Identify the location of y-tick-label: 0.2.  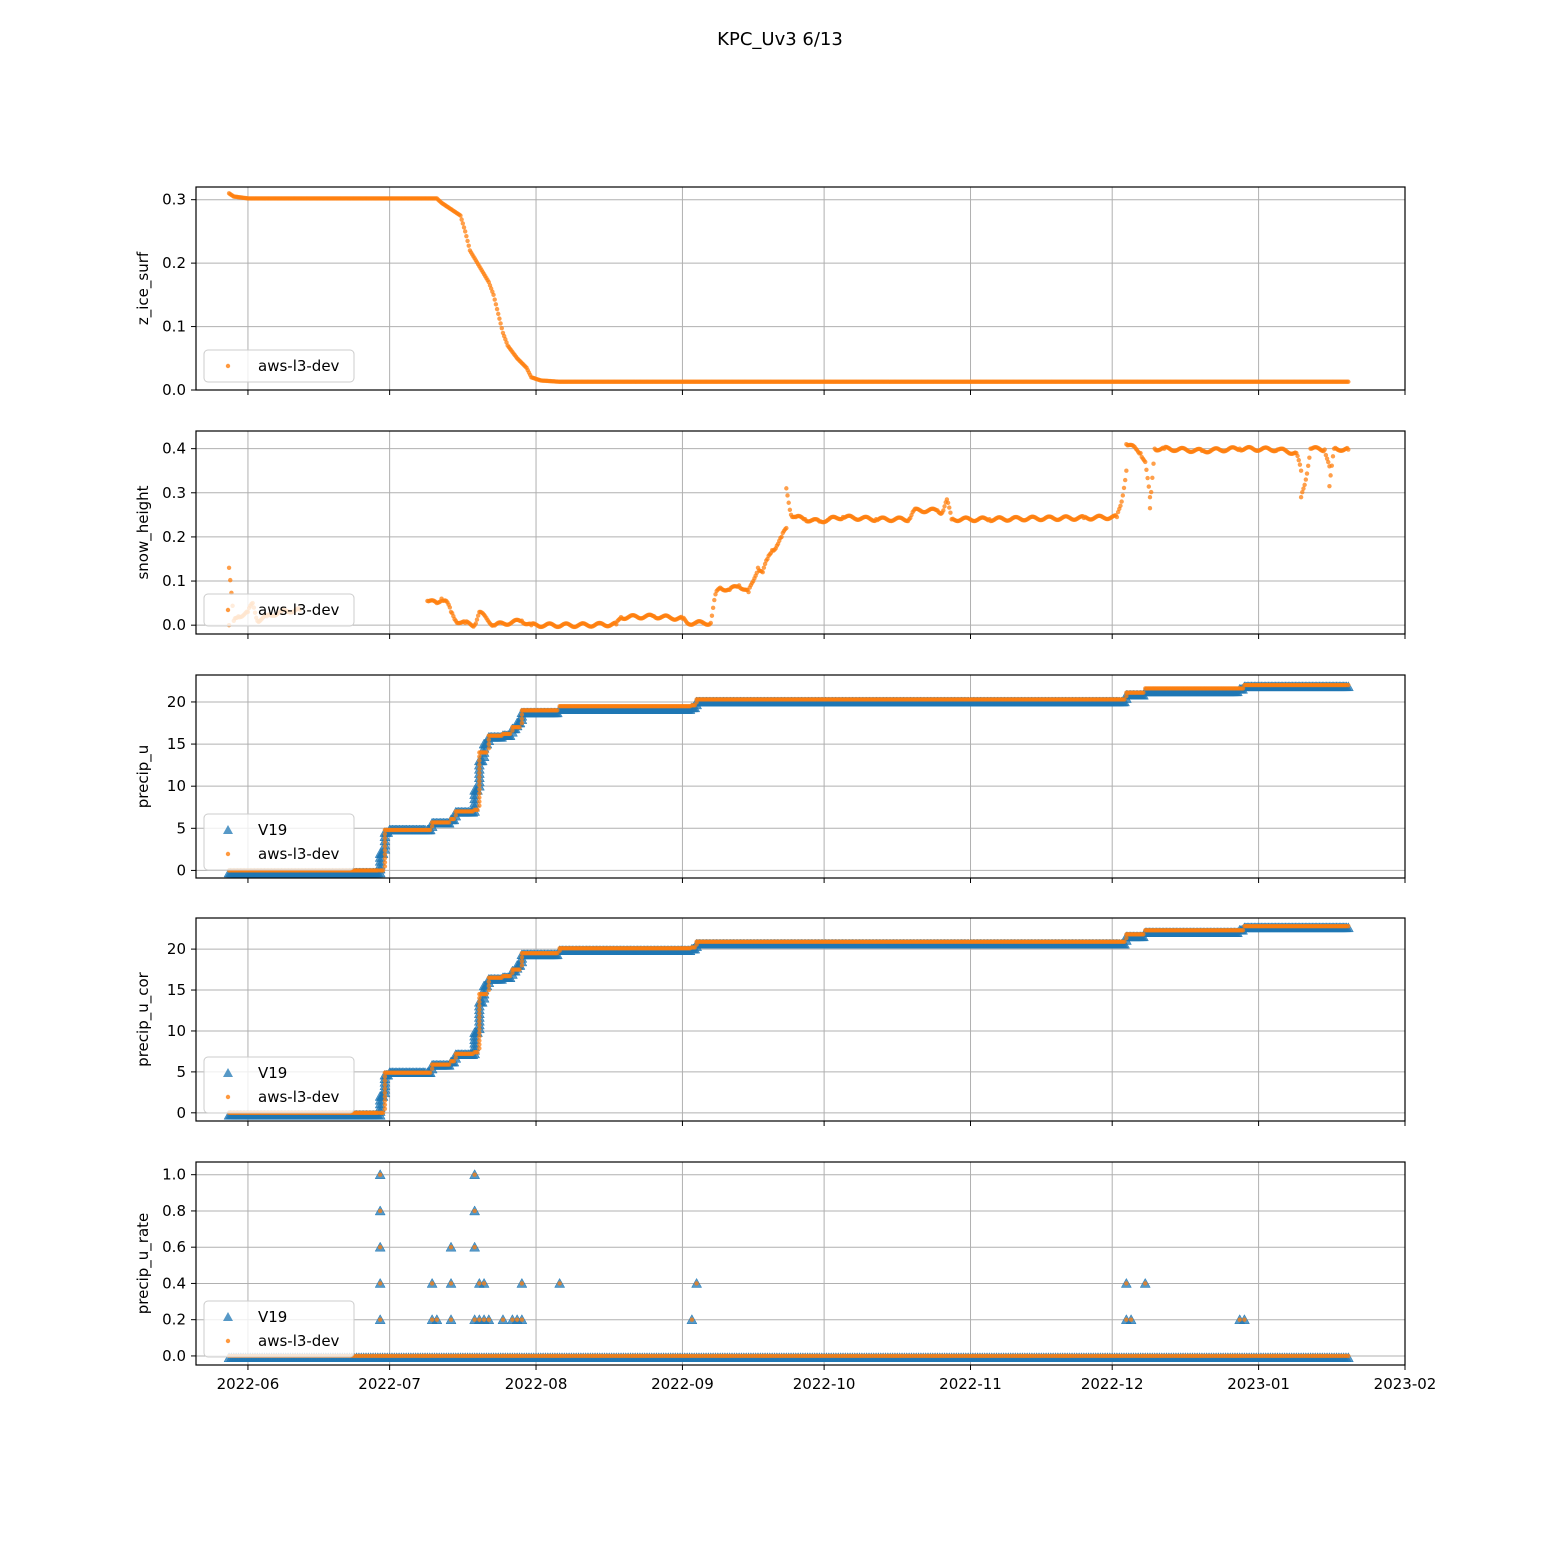
(174, 263).